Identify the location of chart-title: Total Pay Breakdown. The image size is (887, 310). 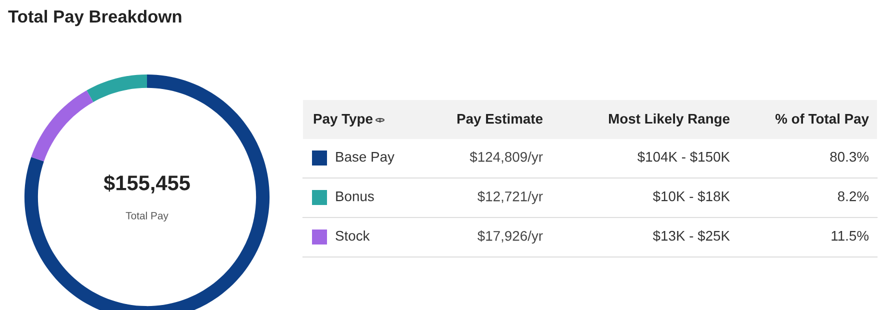
(95, 18).